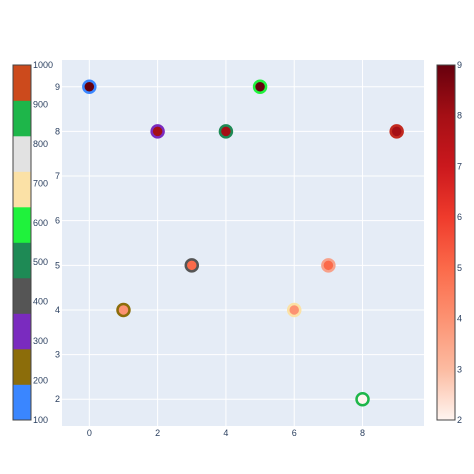  I want to click on colorbar-right-tick-label: 3, so click(459, 369).